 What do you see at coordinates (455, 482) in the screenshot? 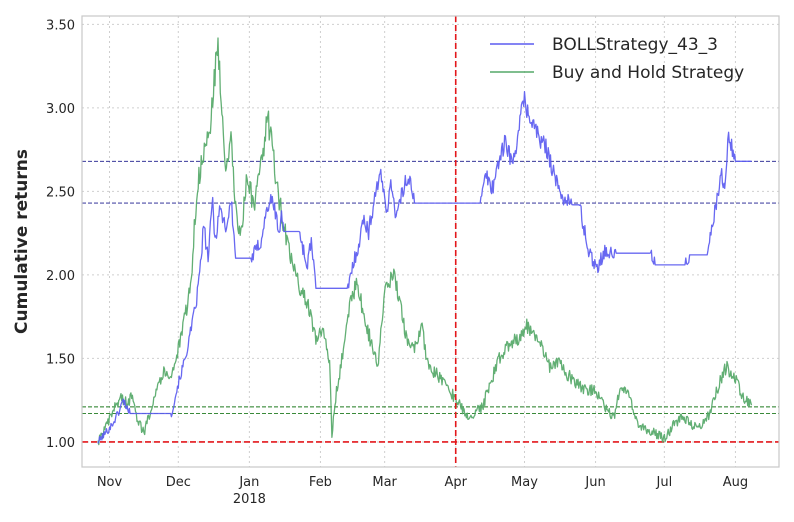
I see `x-tick-label: Apr` at bounding box center [455, 482].